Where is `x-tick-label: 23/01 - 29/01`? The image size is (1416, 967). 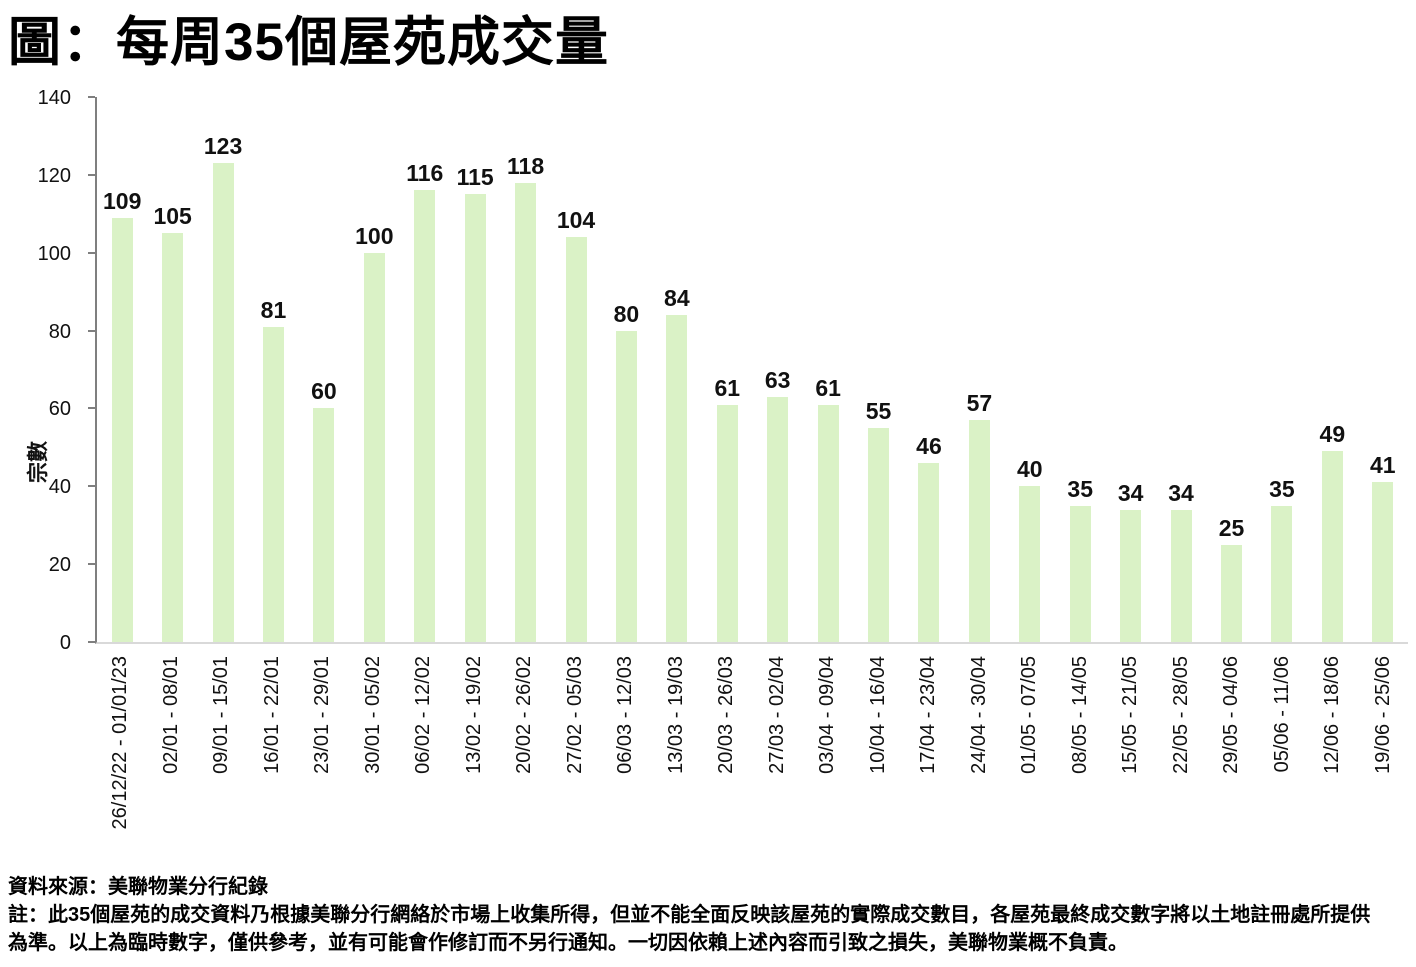
x-tick-label: 23/01 - 29/01 is located at coordinates (322, 715).